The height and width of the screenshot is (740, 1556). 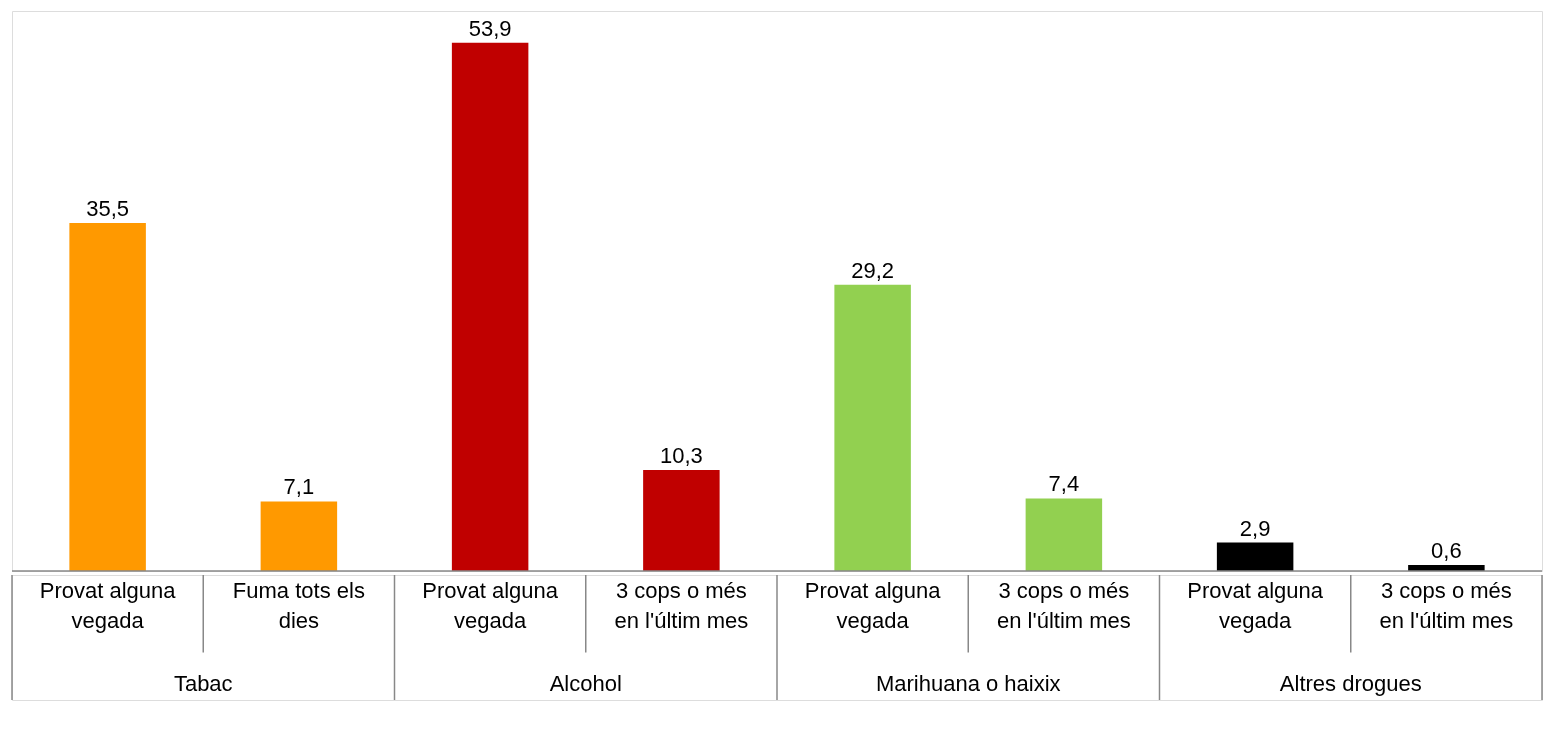 I want to click on data-label: 29,2, so click(x=873, y=270).